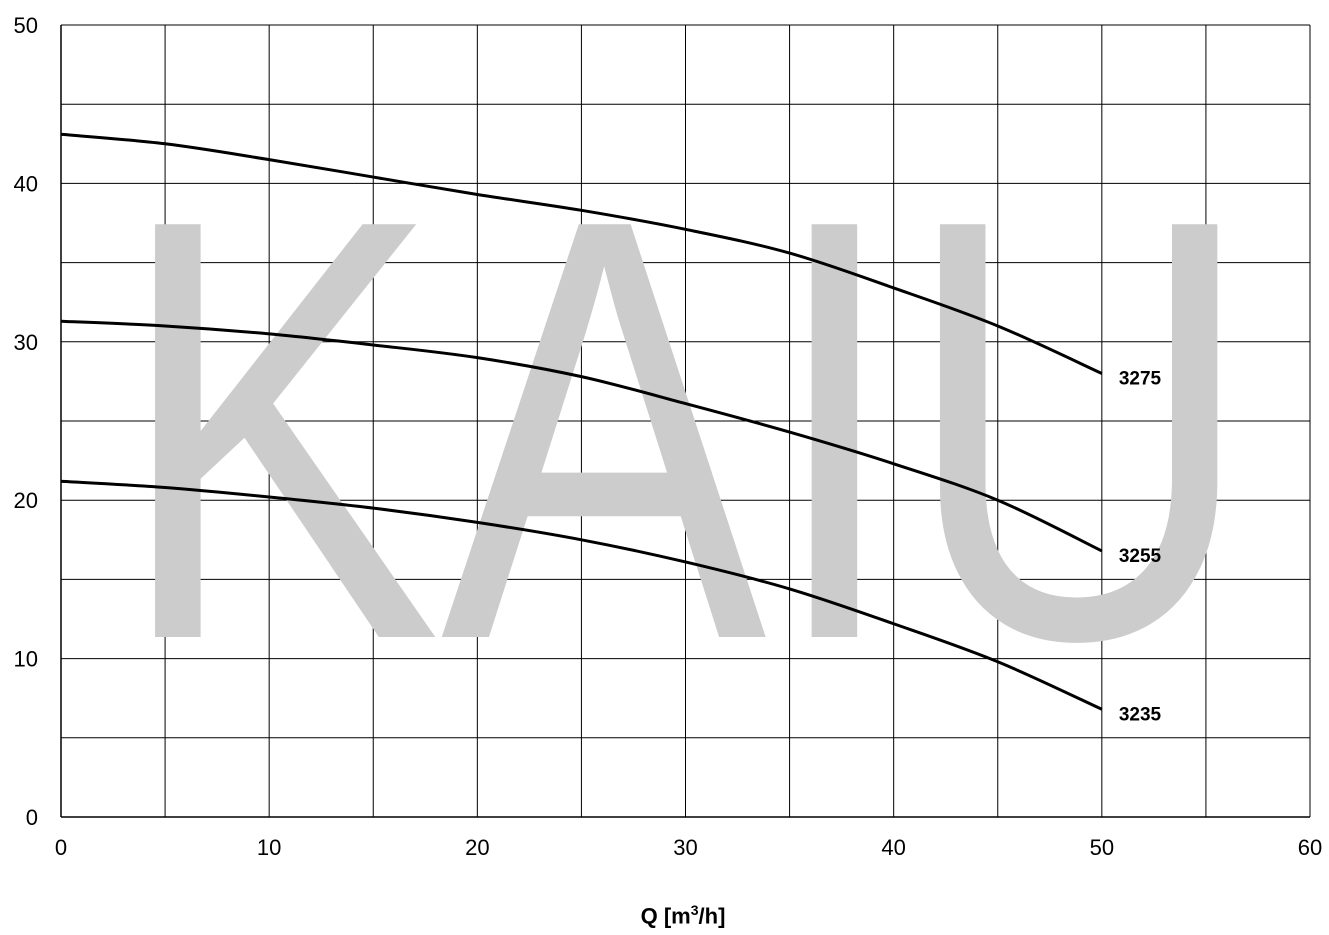 The image size is (1329, 935). Describe the element at coordinates (32, 817) in the screenshot. I see `y-tick-label: 0` at that location.